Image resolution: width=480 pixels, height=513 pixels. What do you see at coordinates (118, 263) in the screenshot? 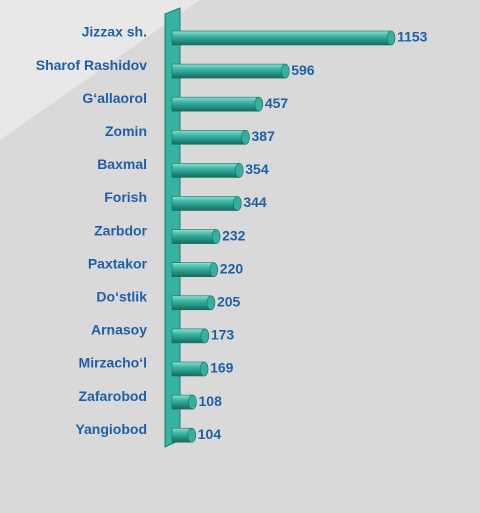
I see `category-label: Paxtakor` at bounding box center [118, 263].